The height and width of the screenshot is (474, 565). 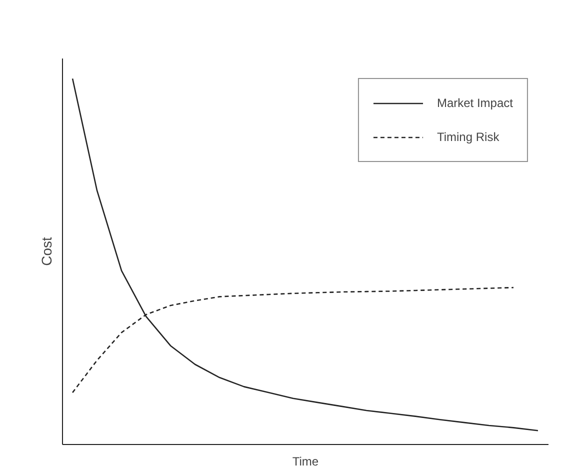 I want to click on legend-label: Market Impact, so click(x=474, y=103).